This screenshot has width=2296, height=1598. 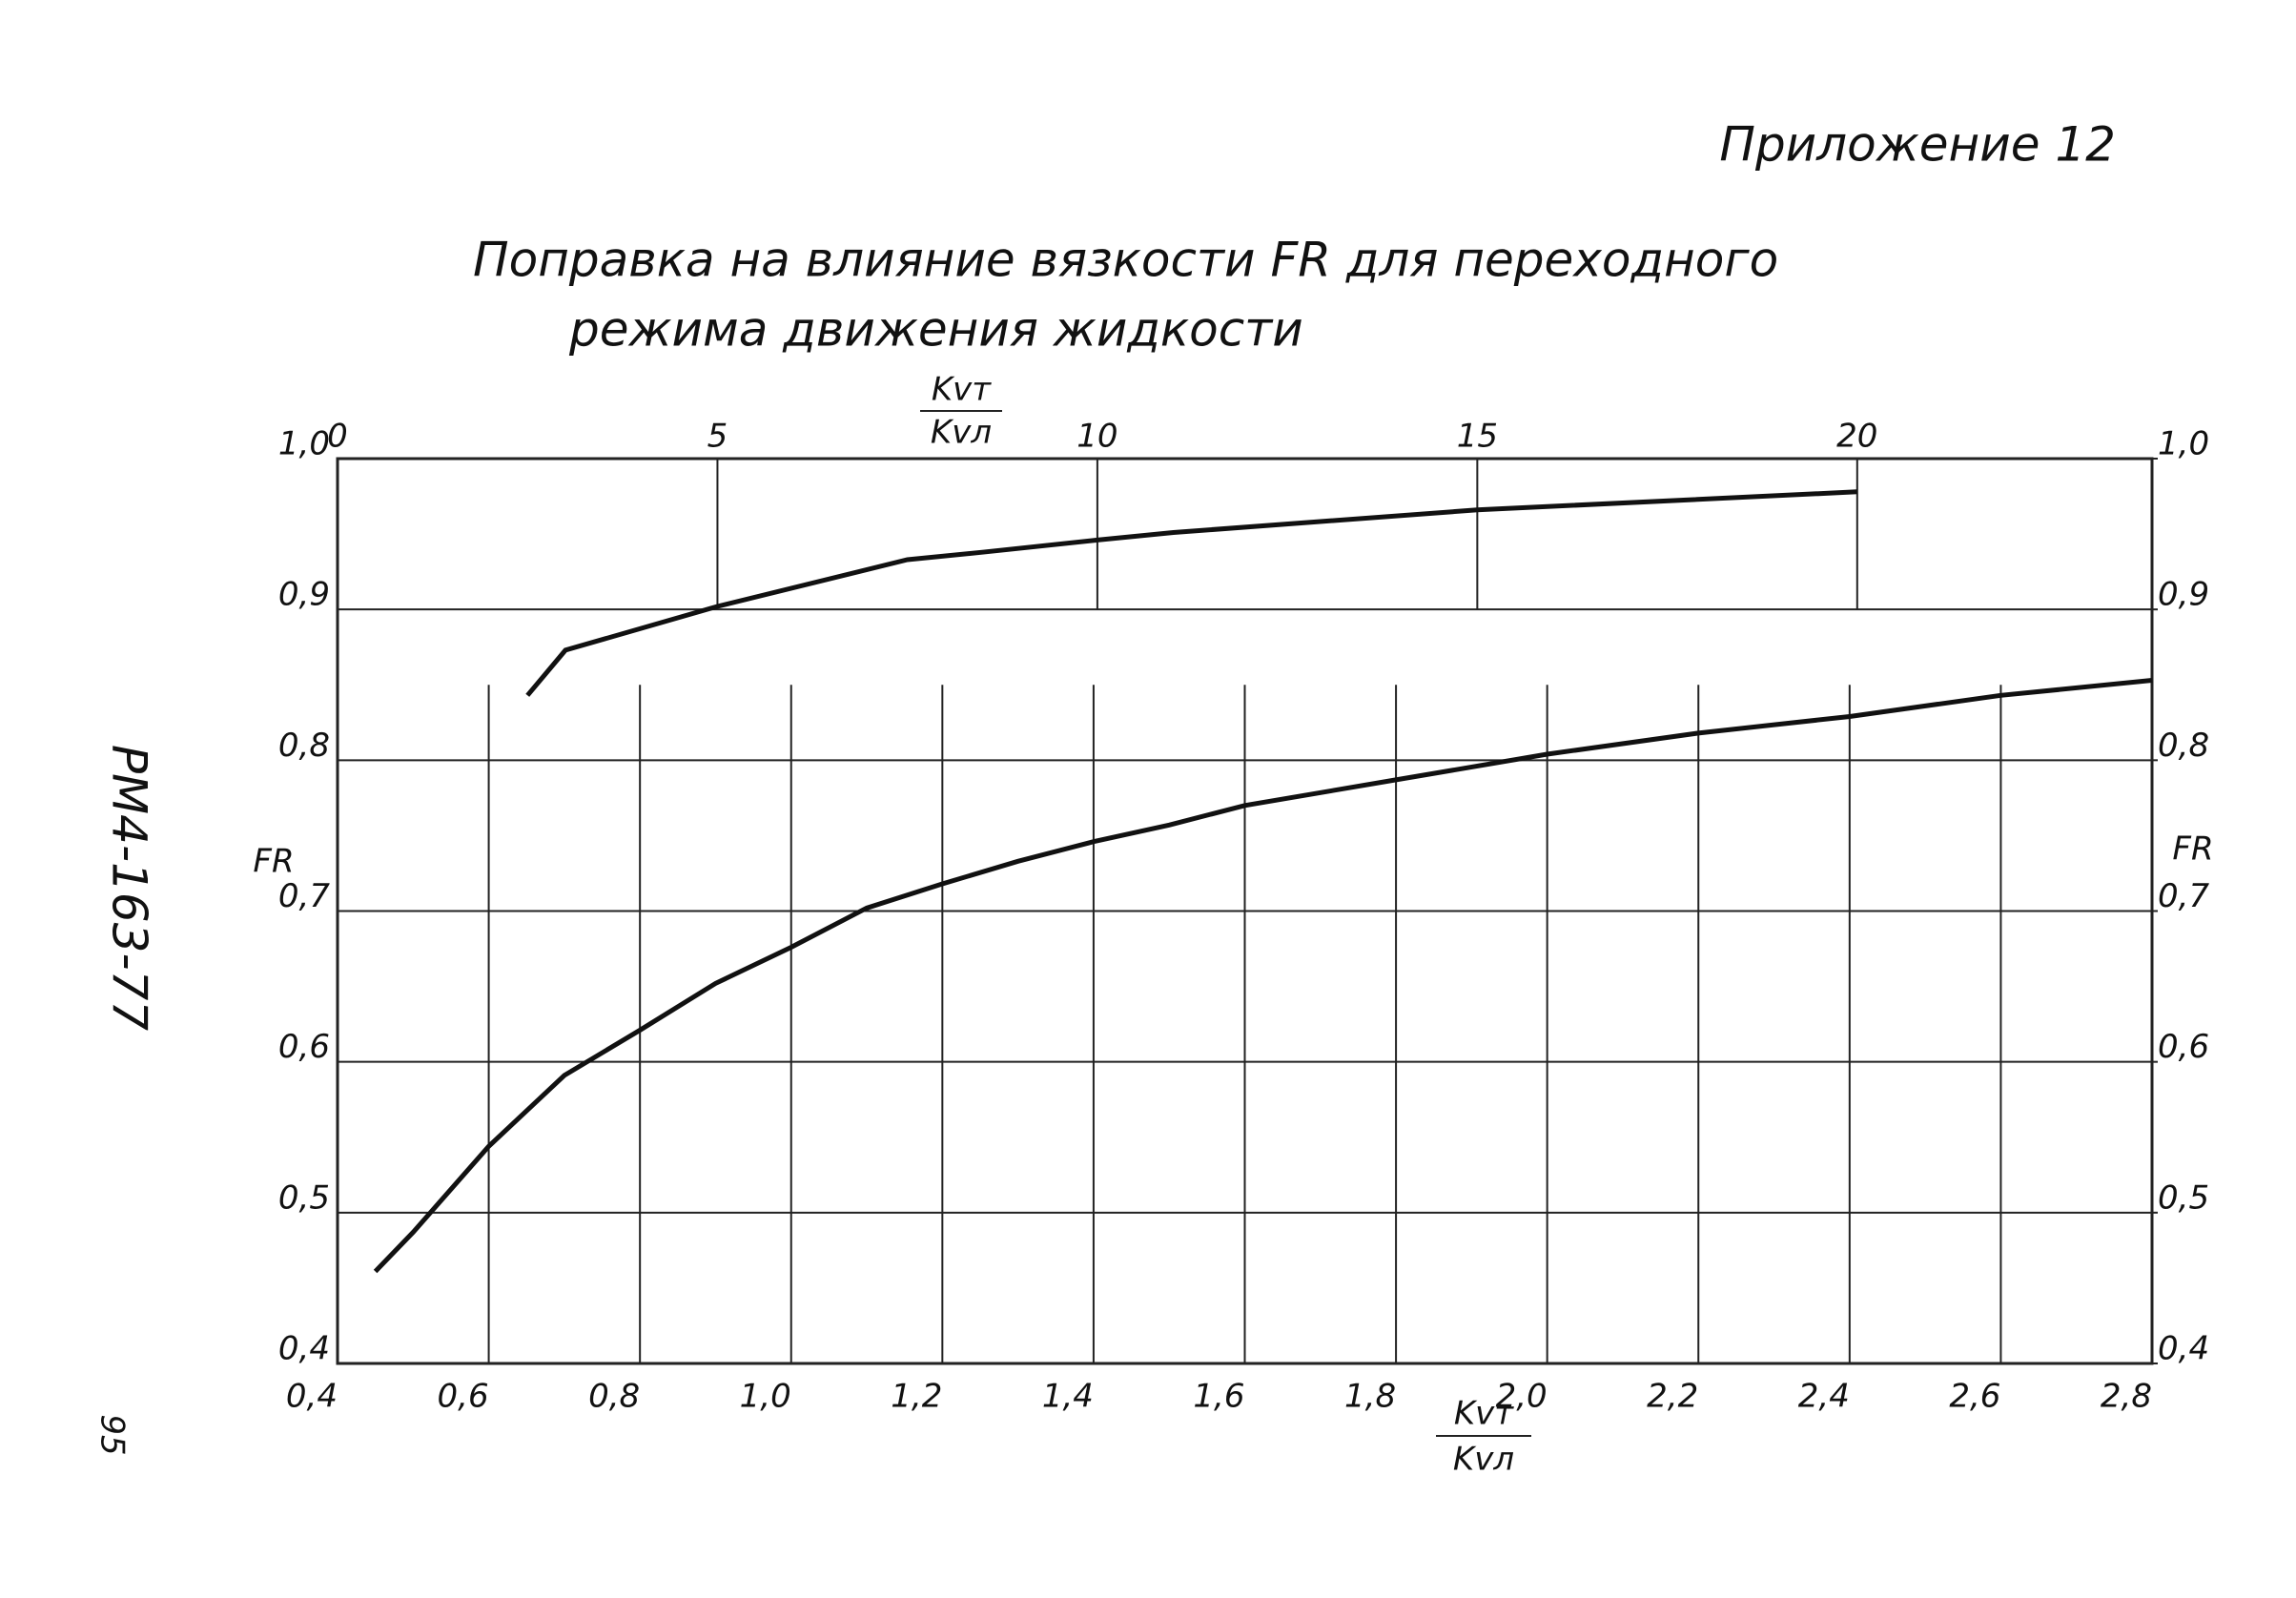 What do you see at coordinates (2183, 444) in the screenshot?
I see `y2-tick-label: 1,0` at bounding box center [2183, 444].